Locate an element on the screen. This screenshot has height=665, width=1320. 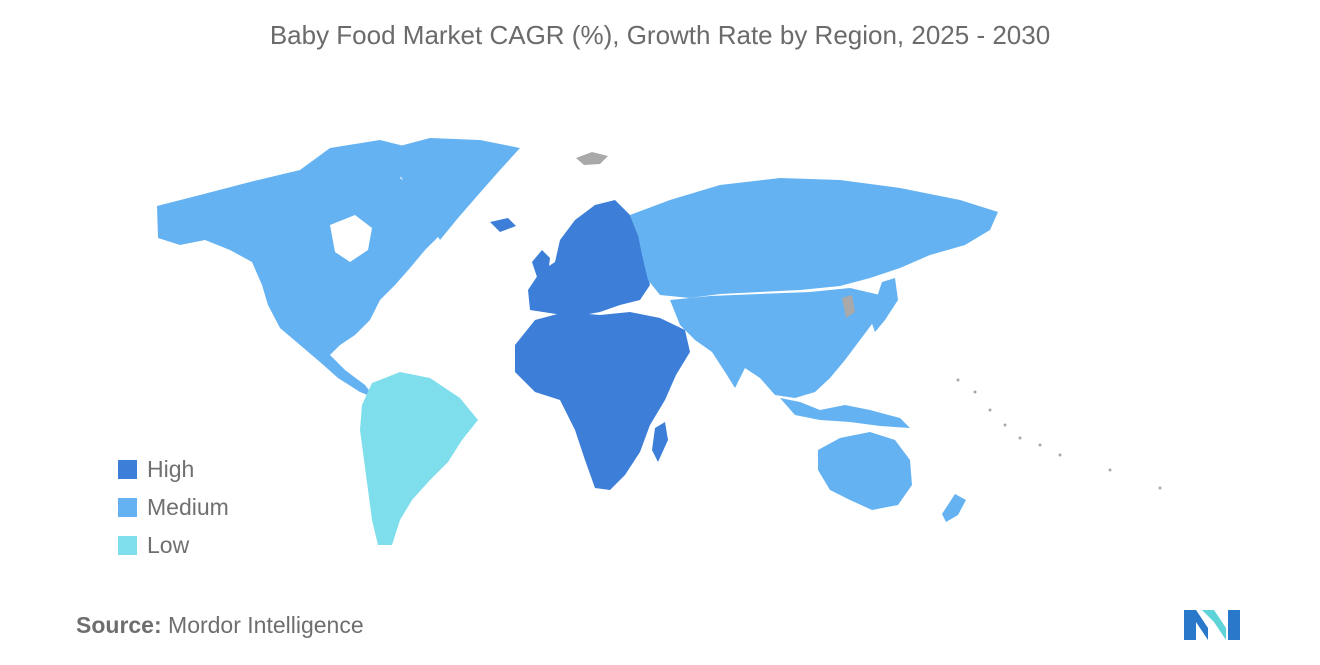
source-value: Mordor Intelligence is located at coordinates (266, 625).